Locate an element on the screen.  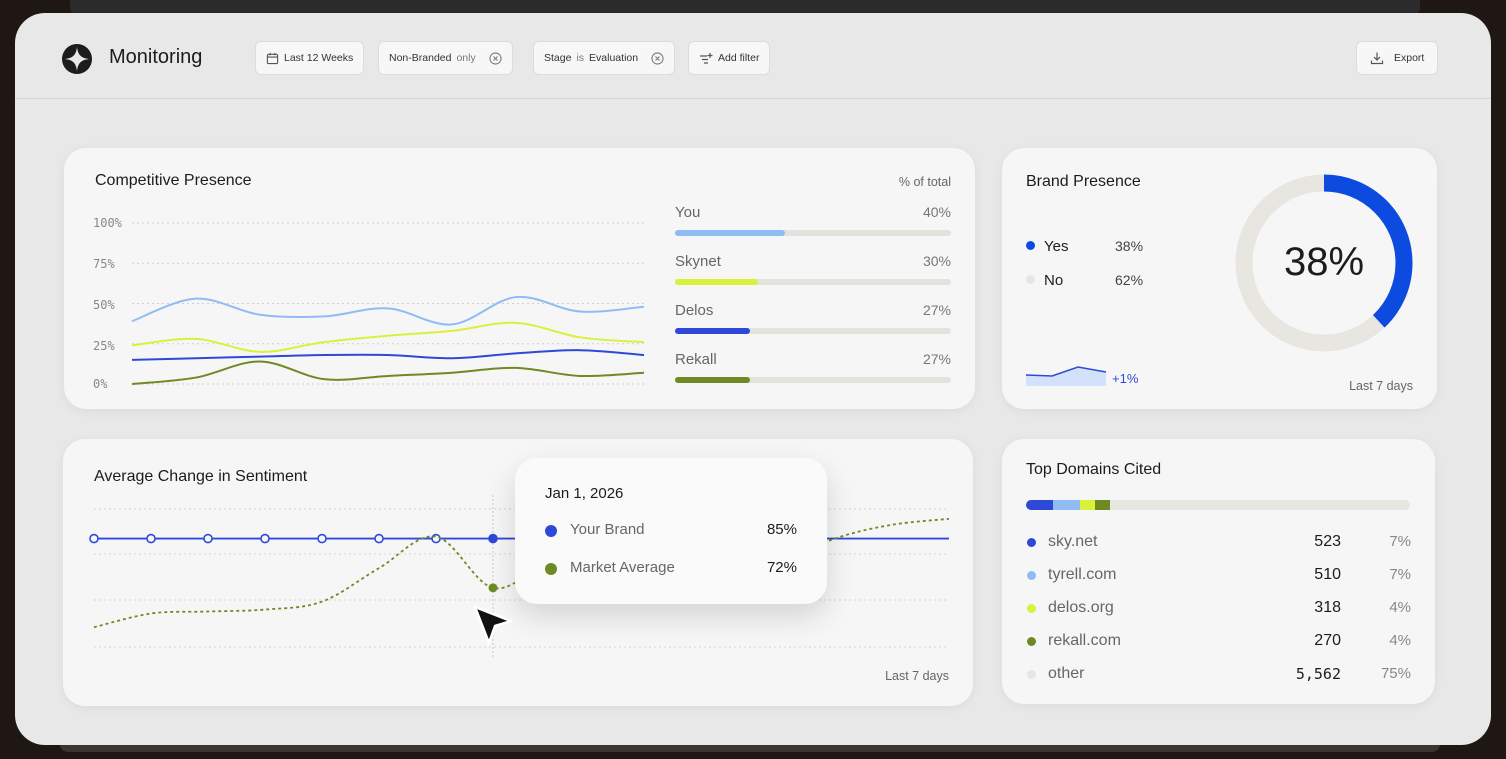
series-line-rekall is located at coordinates (388, 372).